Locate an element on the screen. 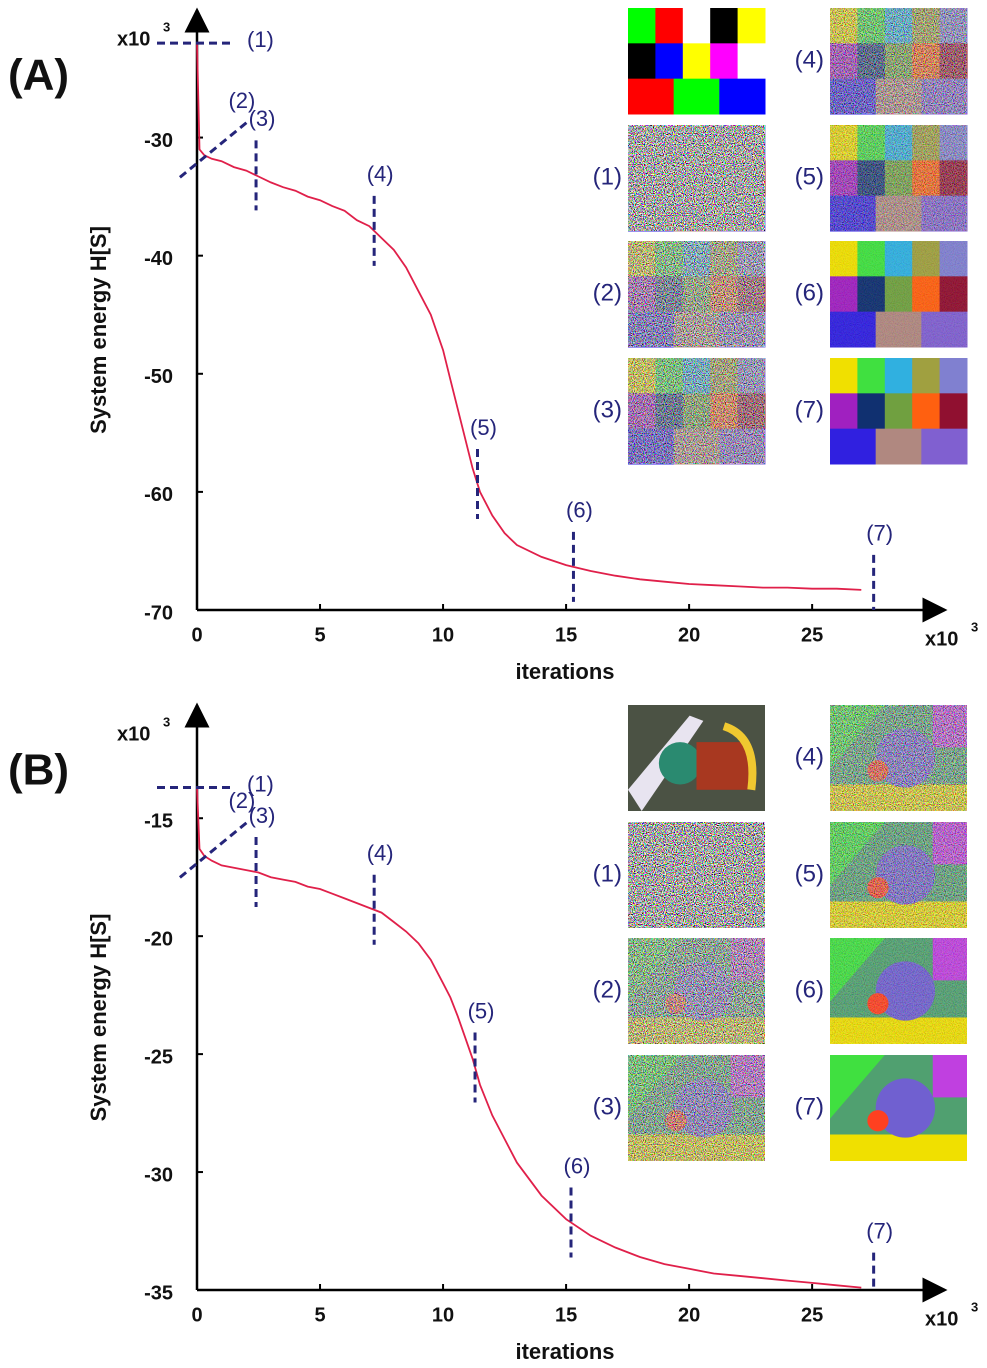 The width and height of the screenshot is (987, 1368). annotation-label: (3) is located at coordinates (262, 118).